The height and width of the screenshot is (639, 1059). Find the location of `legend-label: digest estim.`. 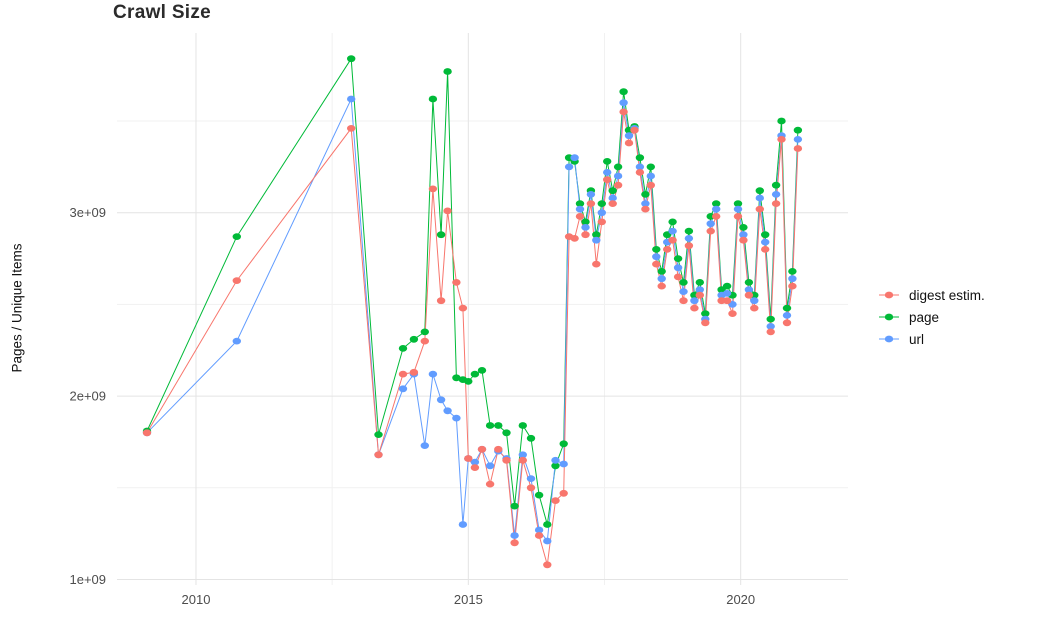

legend-label: digest estim. is located at coordinates (947, 295).